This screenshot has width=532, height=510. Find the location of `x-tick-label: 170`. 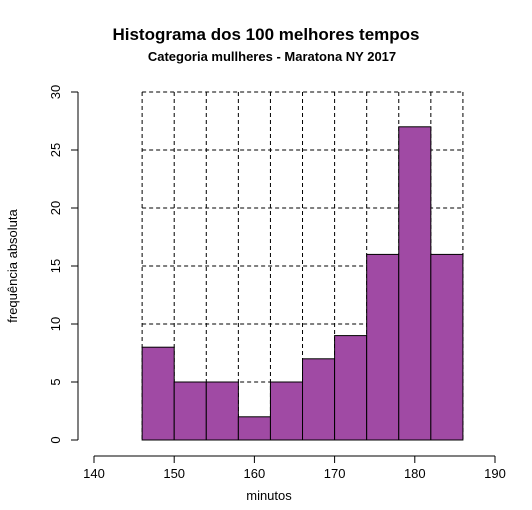

x-tick-label: 170 is located at coordinates (335, 473).